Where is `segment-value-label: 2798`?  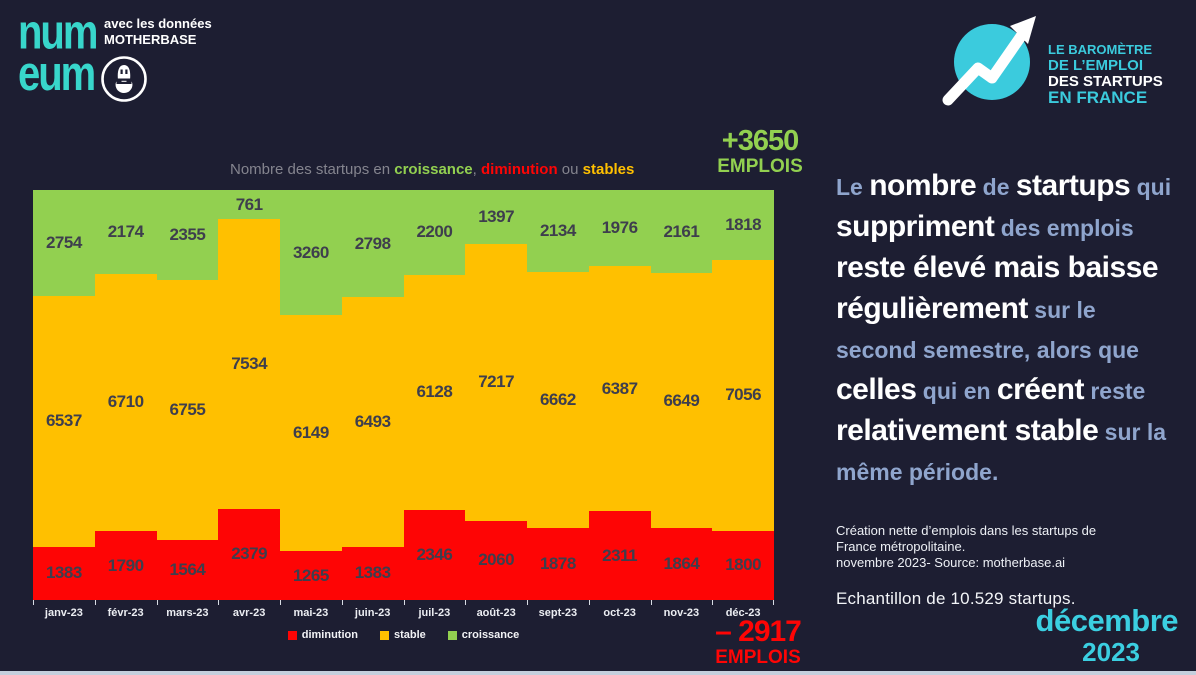
segment-value-label: 2798 is located at coordinates (372, 243).